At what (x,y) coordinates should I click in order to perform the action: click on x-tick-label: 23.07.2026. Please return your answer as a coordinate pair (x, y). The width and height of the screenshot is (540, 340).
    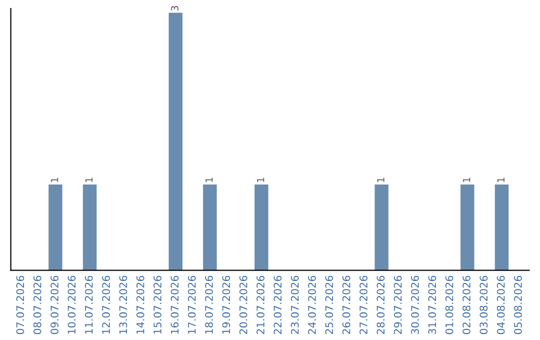
    Looking at the image, I should click on (294, 305).